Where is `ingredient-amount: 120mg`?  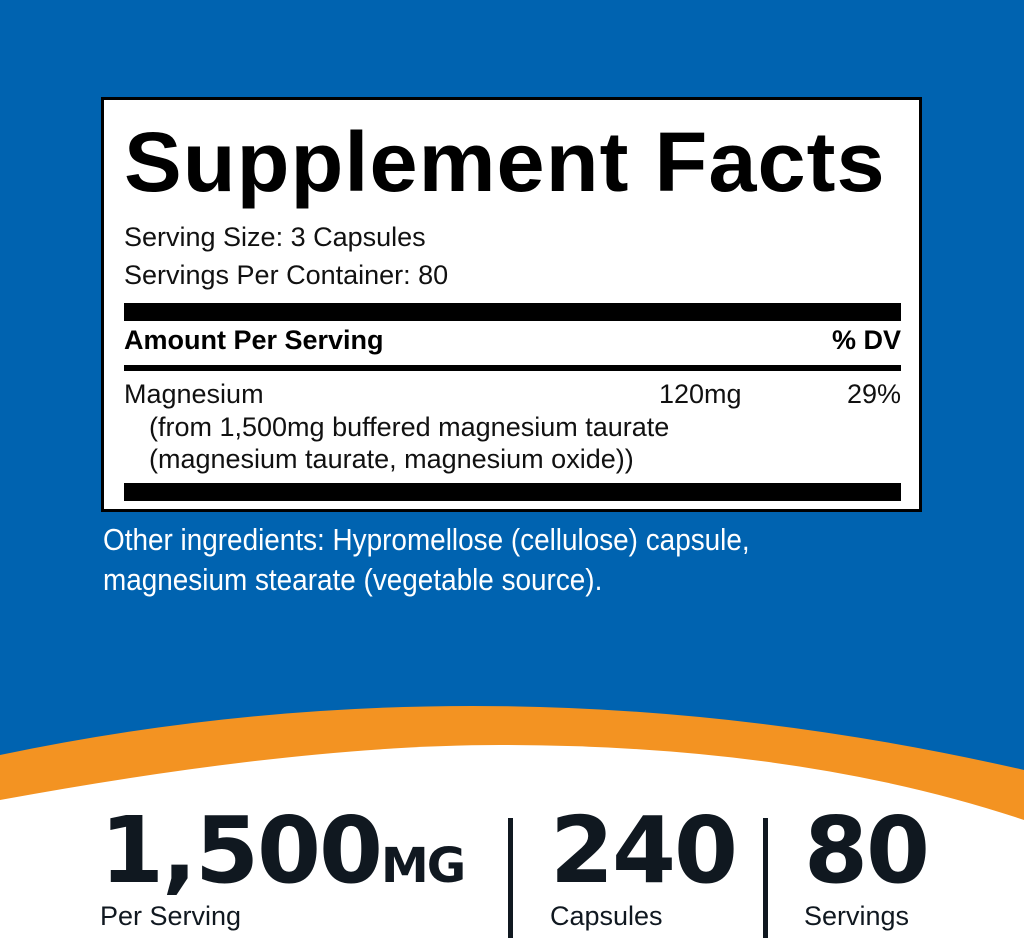
ingredient-amount: 120mg is located at coordinates (700, 394).